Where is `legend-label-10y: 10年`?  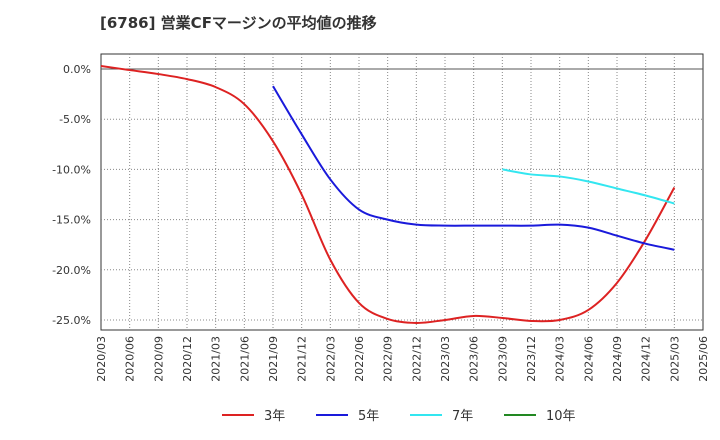
legend-label-10y: 10年 is located at coordinates (561, 416).